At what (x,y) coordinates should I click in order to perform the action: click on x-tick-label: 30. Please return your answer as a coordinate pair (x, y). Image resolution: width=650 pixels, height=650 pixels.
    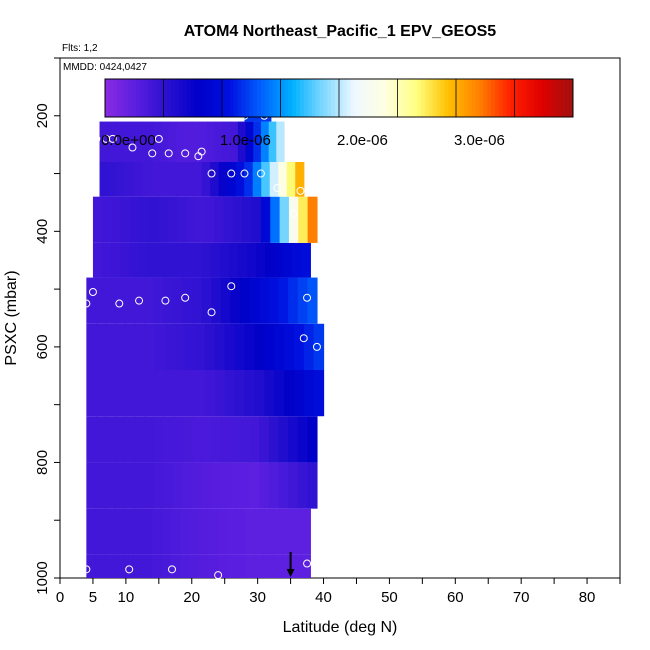
    Looking at the image, I should click on (257, 597).